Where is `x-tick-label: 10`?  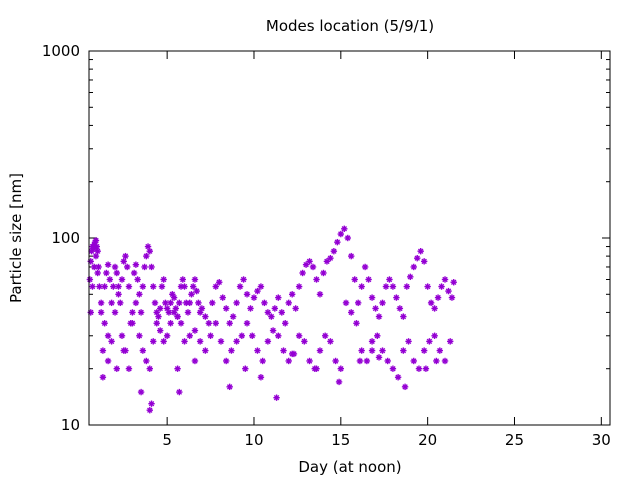 x-tick-label: 10 is located at coordinates (253, 440).